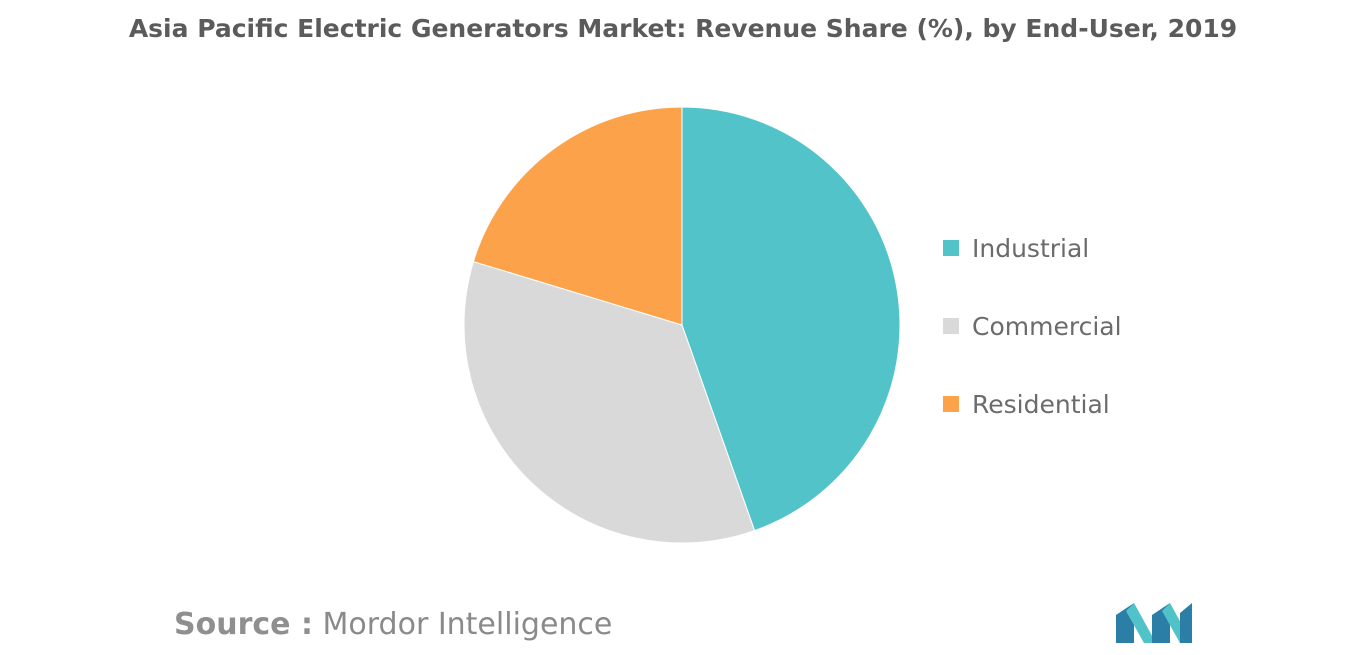 Image resolution: width=1366 pixels, height=655 pixels. I want to click on pie-slice-residential, so click(577, 216).